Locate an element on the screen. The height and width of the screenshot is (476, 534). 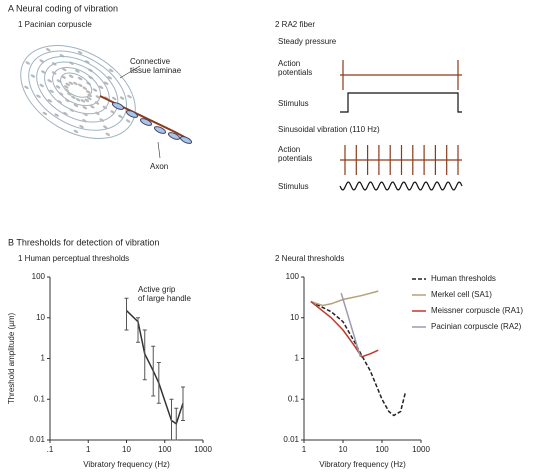
legend-label: Pacinian corpuscle (RA2) is located at coordinates (476, 326).